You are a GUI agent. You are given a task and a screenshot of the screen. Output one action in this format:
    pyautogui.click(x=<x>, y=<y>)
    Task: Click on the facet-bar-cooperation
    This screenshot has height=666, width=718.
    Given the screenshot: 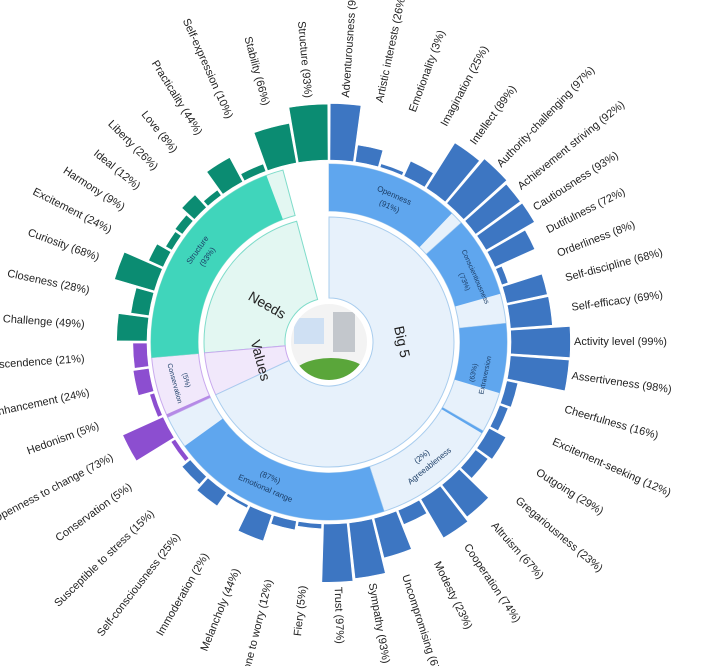 What is the action you would take?
    pyautogui.click(x=444, y=512)
    